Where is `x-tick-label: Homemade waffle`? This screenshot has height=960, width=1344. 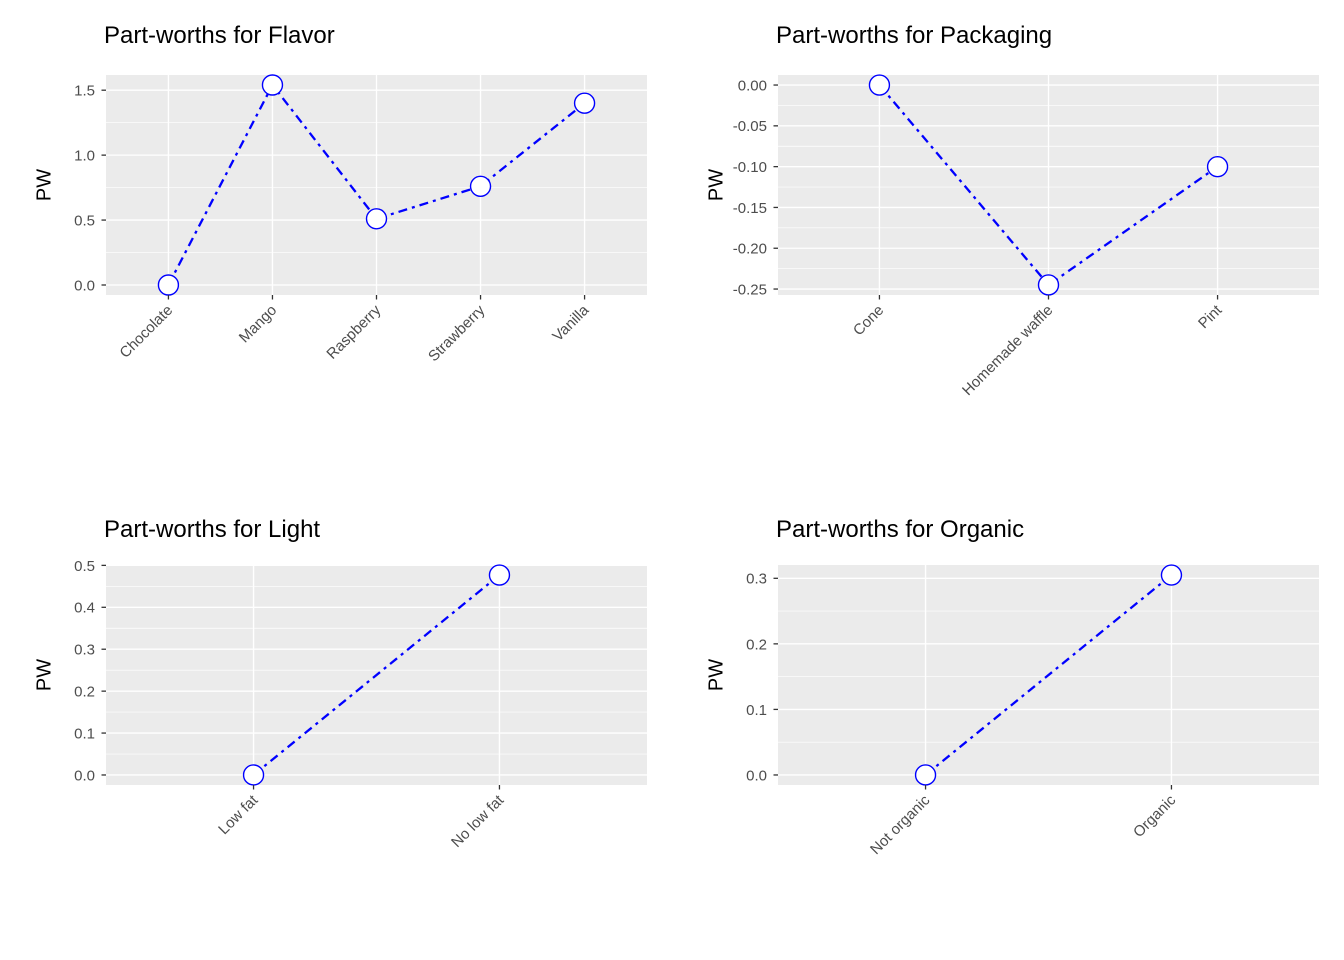
x-tick-label: Homemade waffle is located at coordinates (1007, 350).